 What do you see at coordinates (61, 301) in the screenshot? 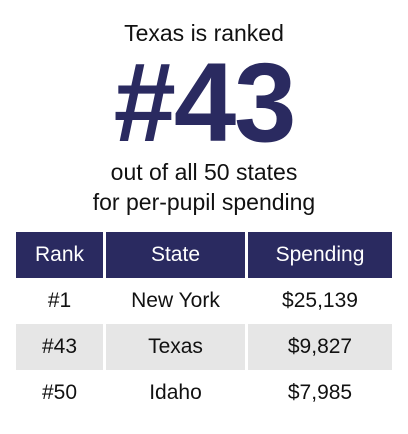
I see `table-cell-rank: #1` at bounding box center [61, 301].